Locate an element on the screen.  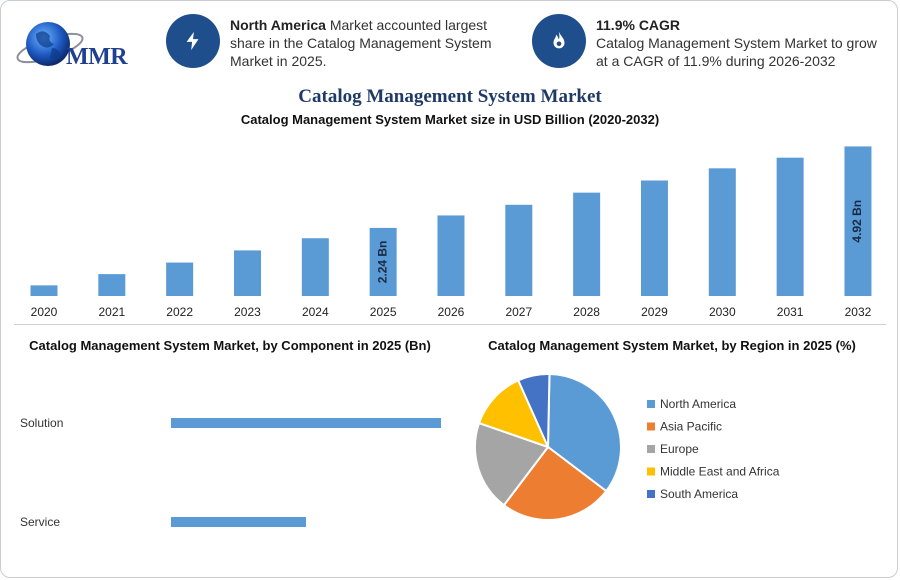
legend-label: Europe is located at coordinates (679, 449).